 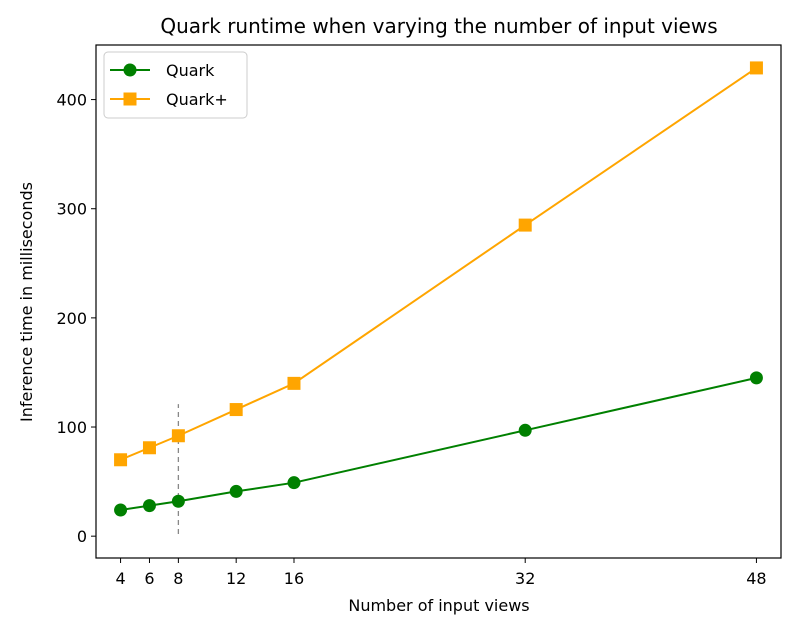 What do you see at coordinates (71, 100) in the screenshot?
I see `y-tick-label-4: 400` at bounding box center [71, 100].